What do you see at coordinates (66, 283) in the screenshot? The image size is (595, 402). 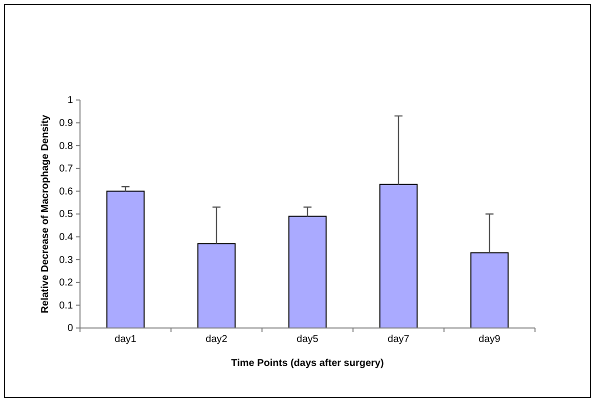 I see `y-tick-label: 0.2` at bounding box center [66, 283].